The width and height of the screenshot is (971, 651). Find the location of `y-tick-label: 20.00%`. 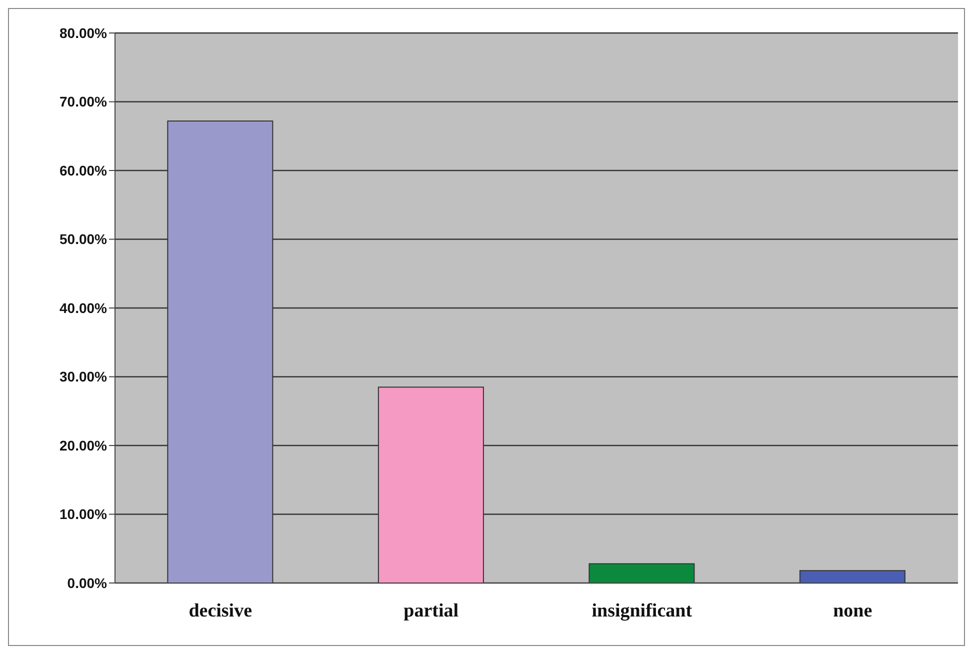

y-tick-label: 20.00% is located at coordinates (84, 445).